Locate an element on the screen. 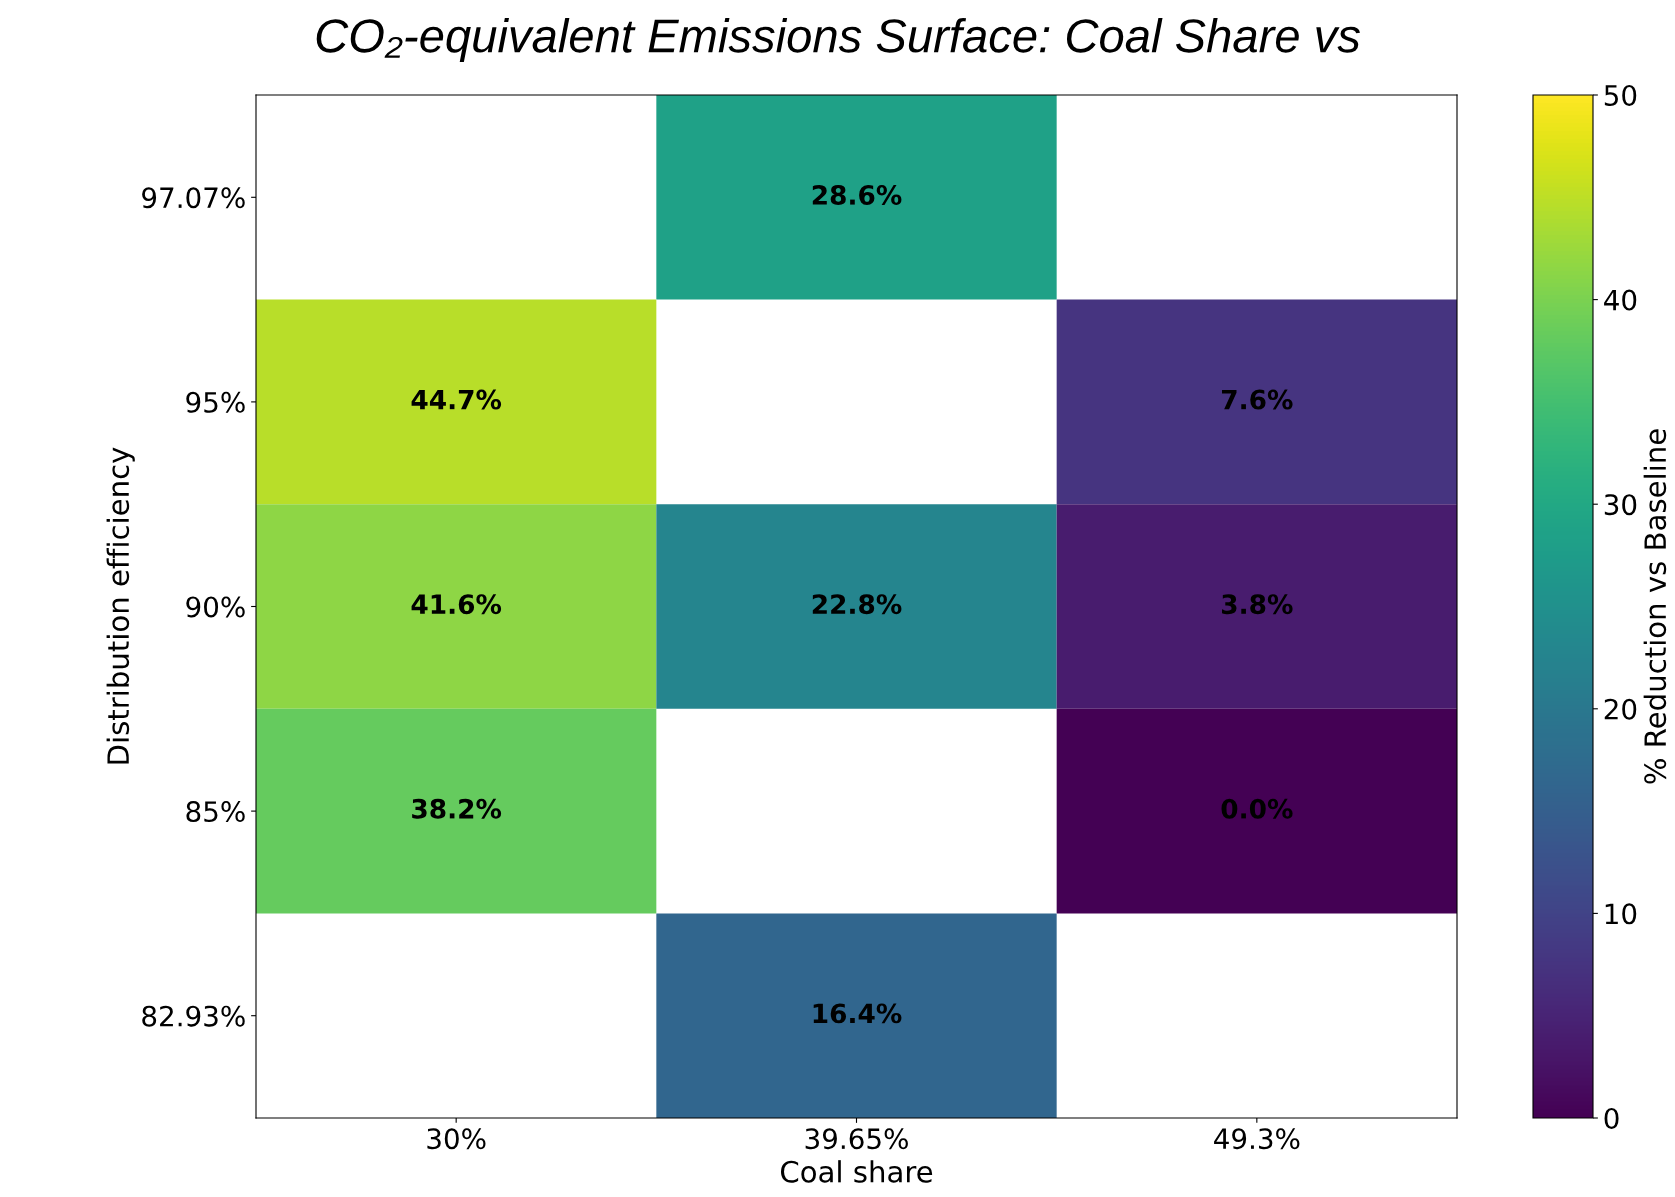 The image size is (1675, 1197). y-tick-label: 82.93% is located at coordinates (193, 1016).